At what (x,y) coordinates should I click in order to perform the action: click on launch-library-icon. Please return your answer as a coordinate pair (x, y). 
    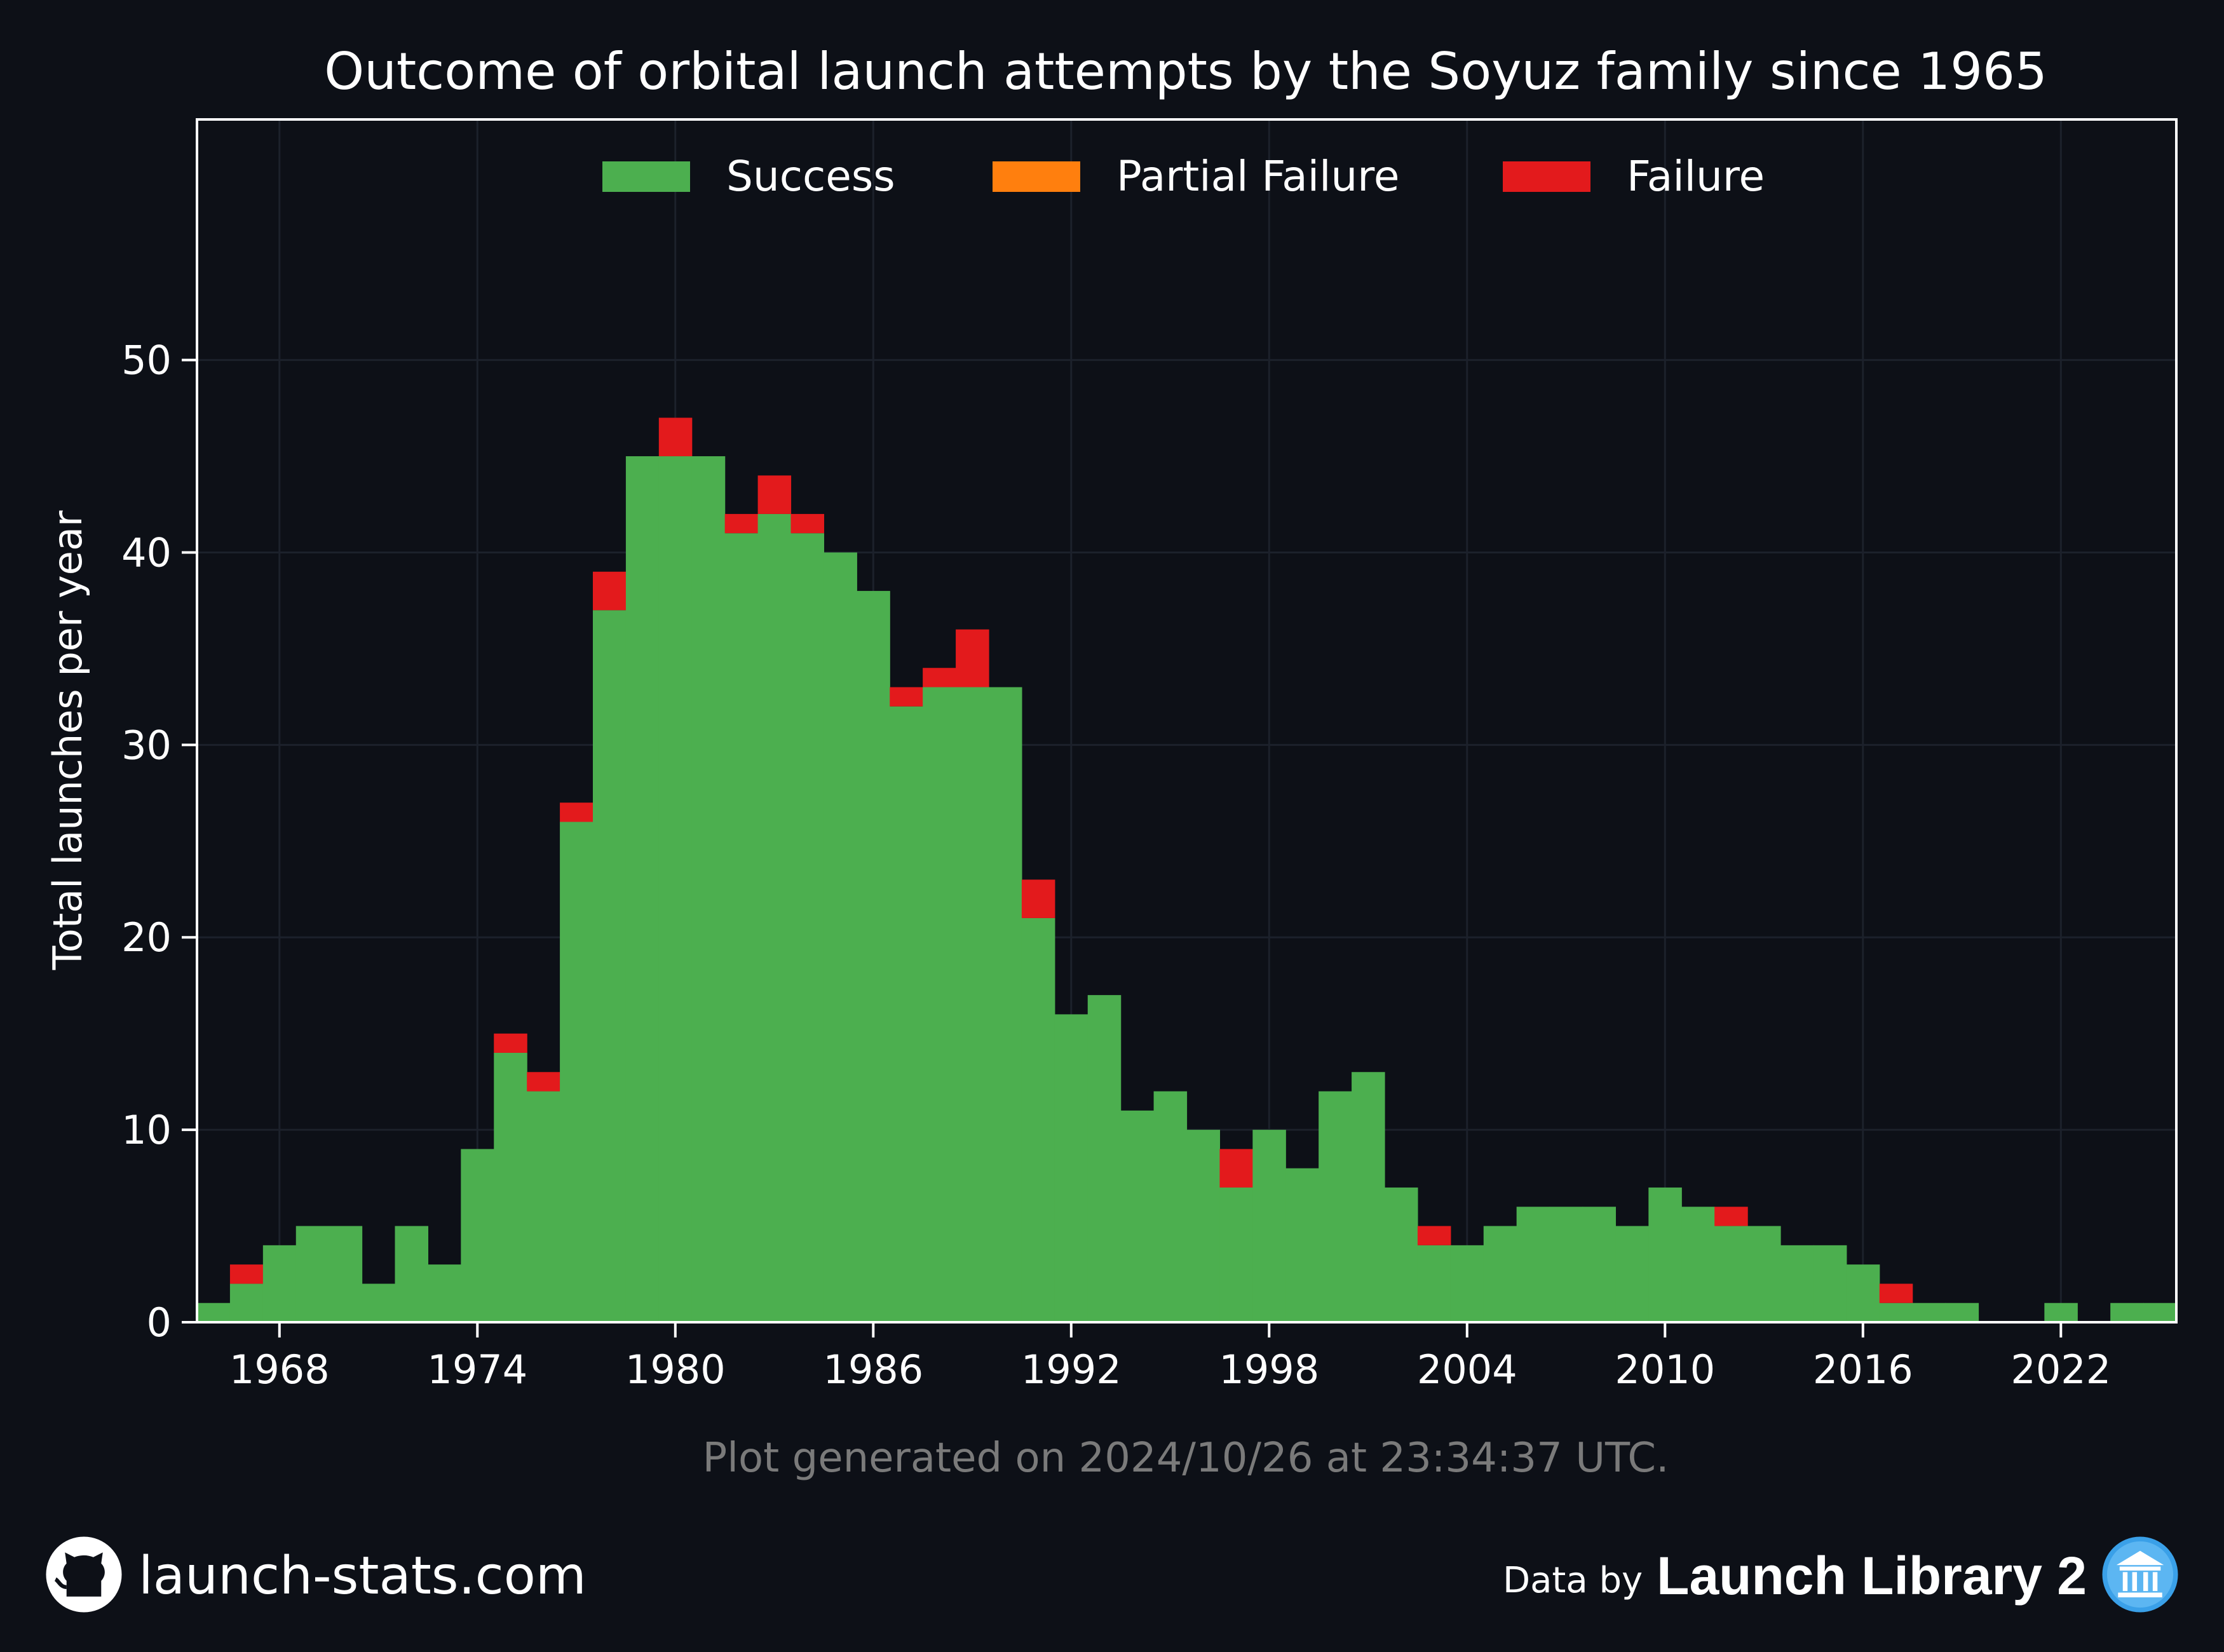
    Looking at the image, I should click on (2140, 1575).